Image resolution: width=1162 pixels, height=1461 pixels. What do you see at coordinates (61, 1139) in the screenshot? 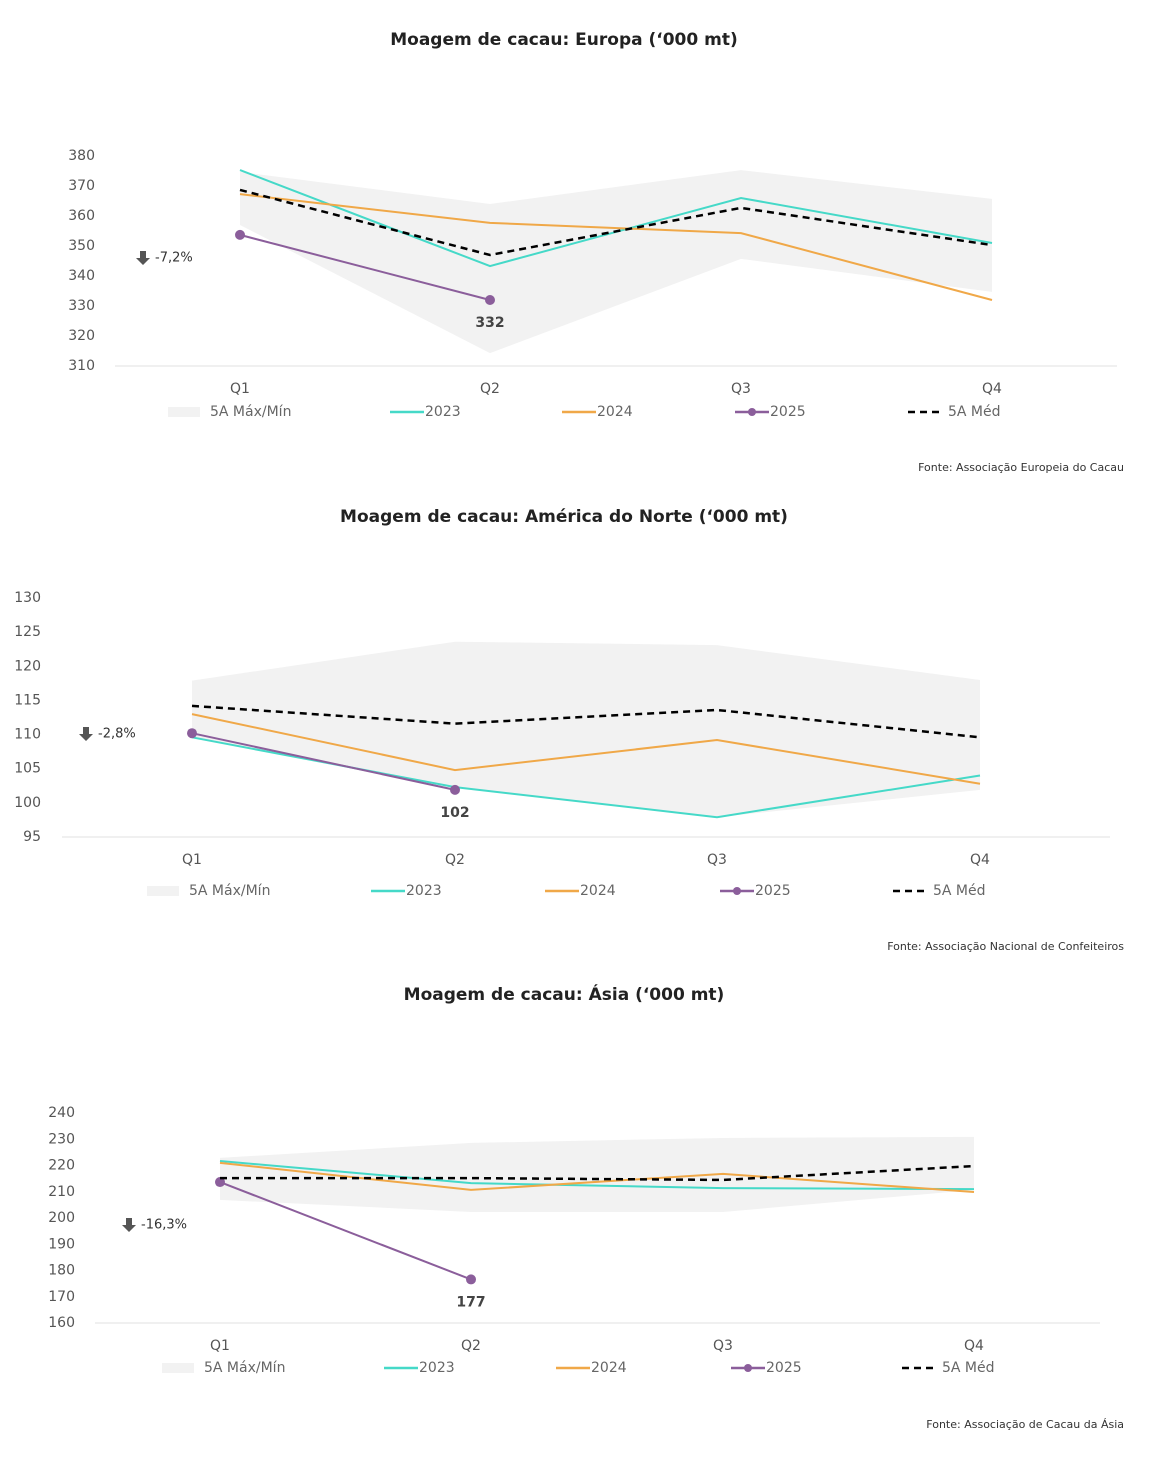
I see `y-tick-label: 230` at bounding box center [61, 1139].